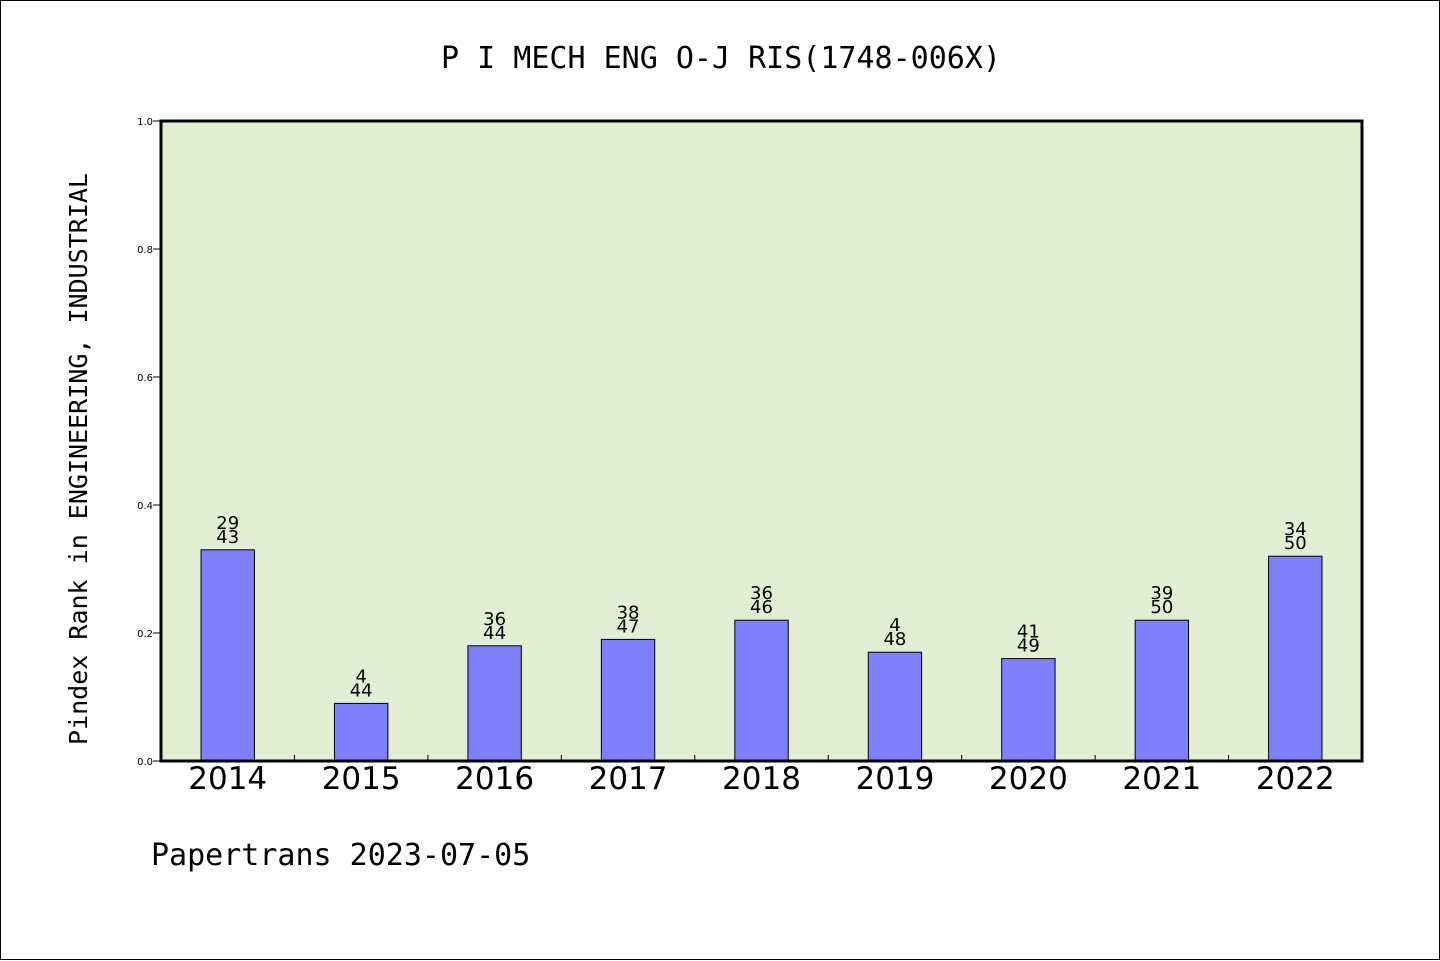 This screenshot has height=961, width=1440. What do you see at coordinates (628, 612) in the screenshot?
I see `bar-rank-label: 38` at bounding box center [628, 612].